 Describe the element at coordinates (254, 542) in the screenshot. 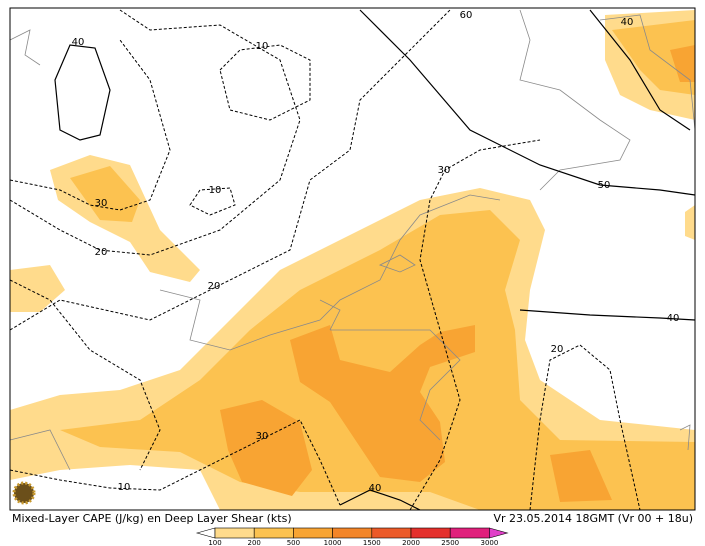

I see `colorbar-label: 200` at that location.